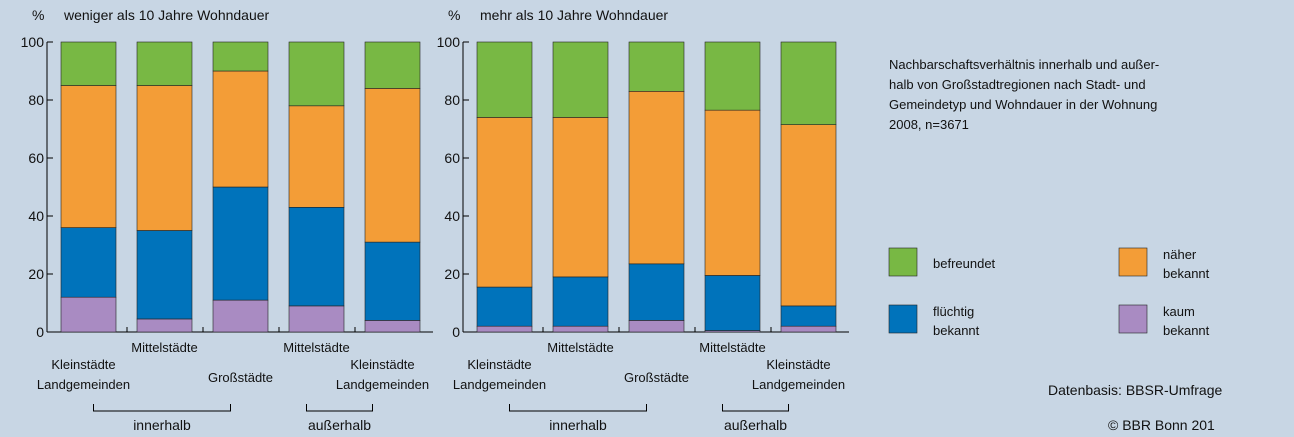  What do you see at coordinates (1135, 390) in the screenshot?
I see `source: Datenbasis: BBSR-Umfrage` at bounding box center [1135, 390].